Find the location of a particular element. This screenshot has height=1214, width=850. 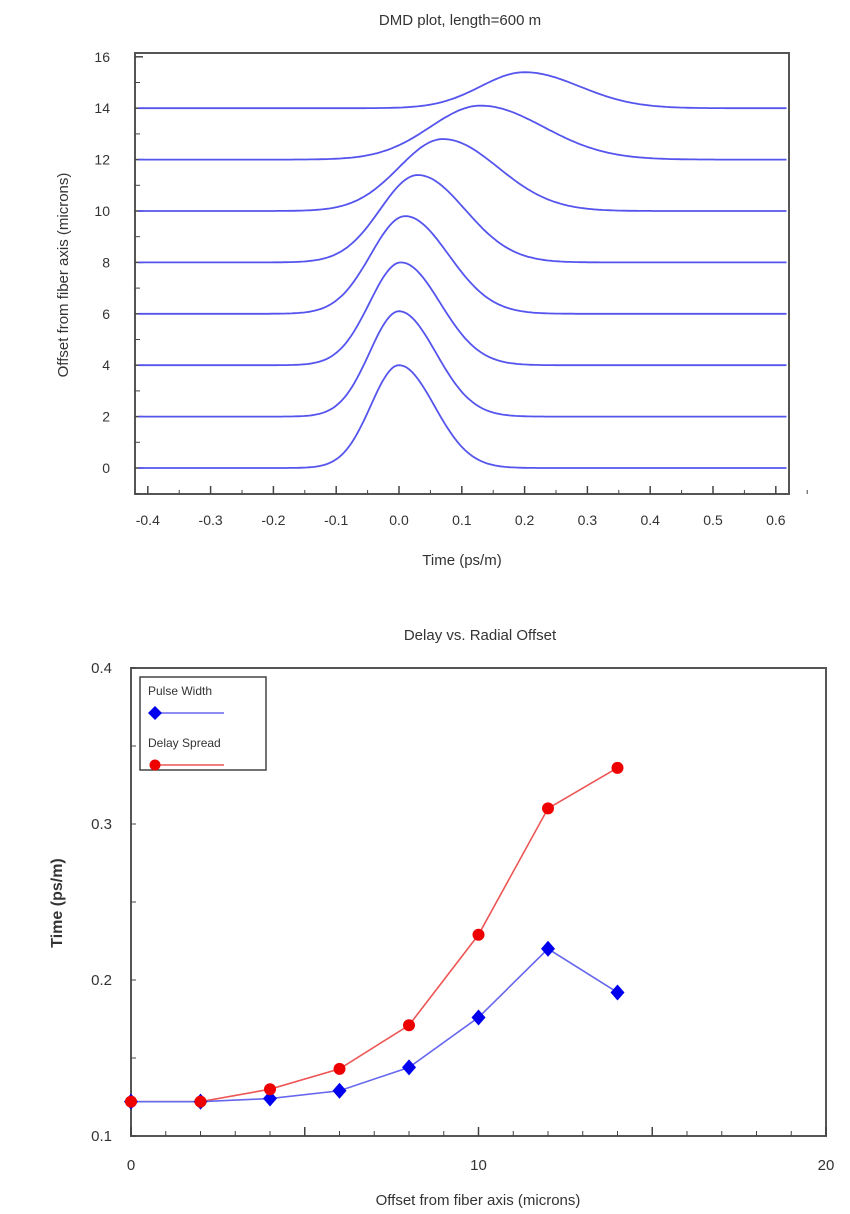

x-tick-label: 0.3 is located at coordinates (588, 520).